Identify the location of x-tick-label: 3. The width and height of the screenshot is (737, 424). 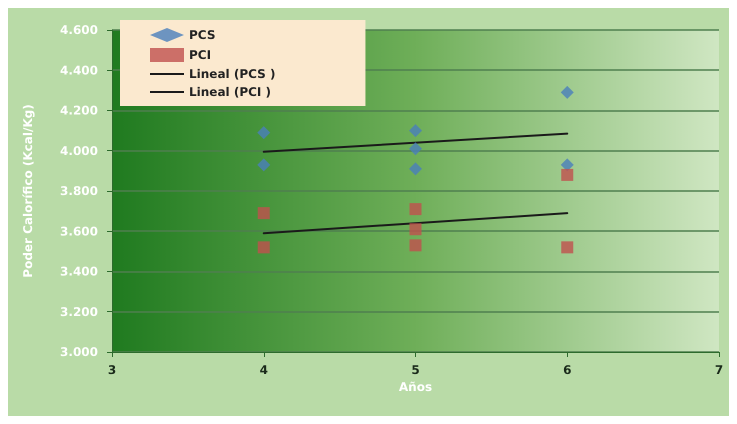
(112, 370).